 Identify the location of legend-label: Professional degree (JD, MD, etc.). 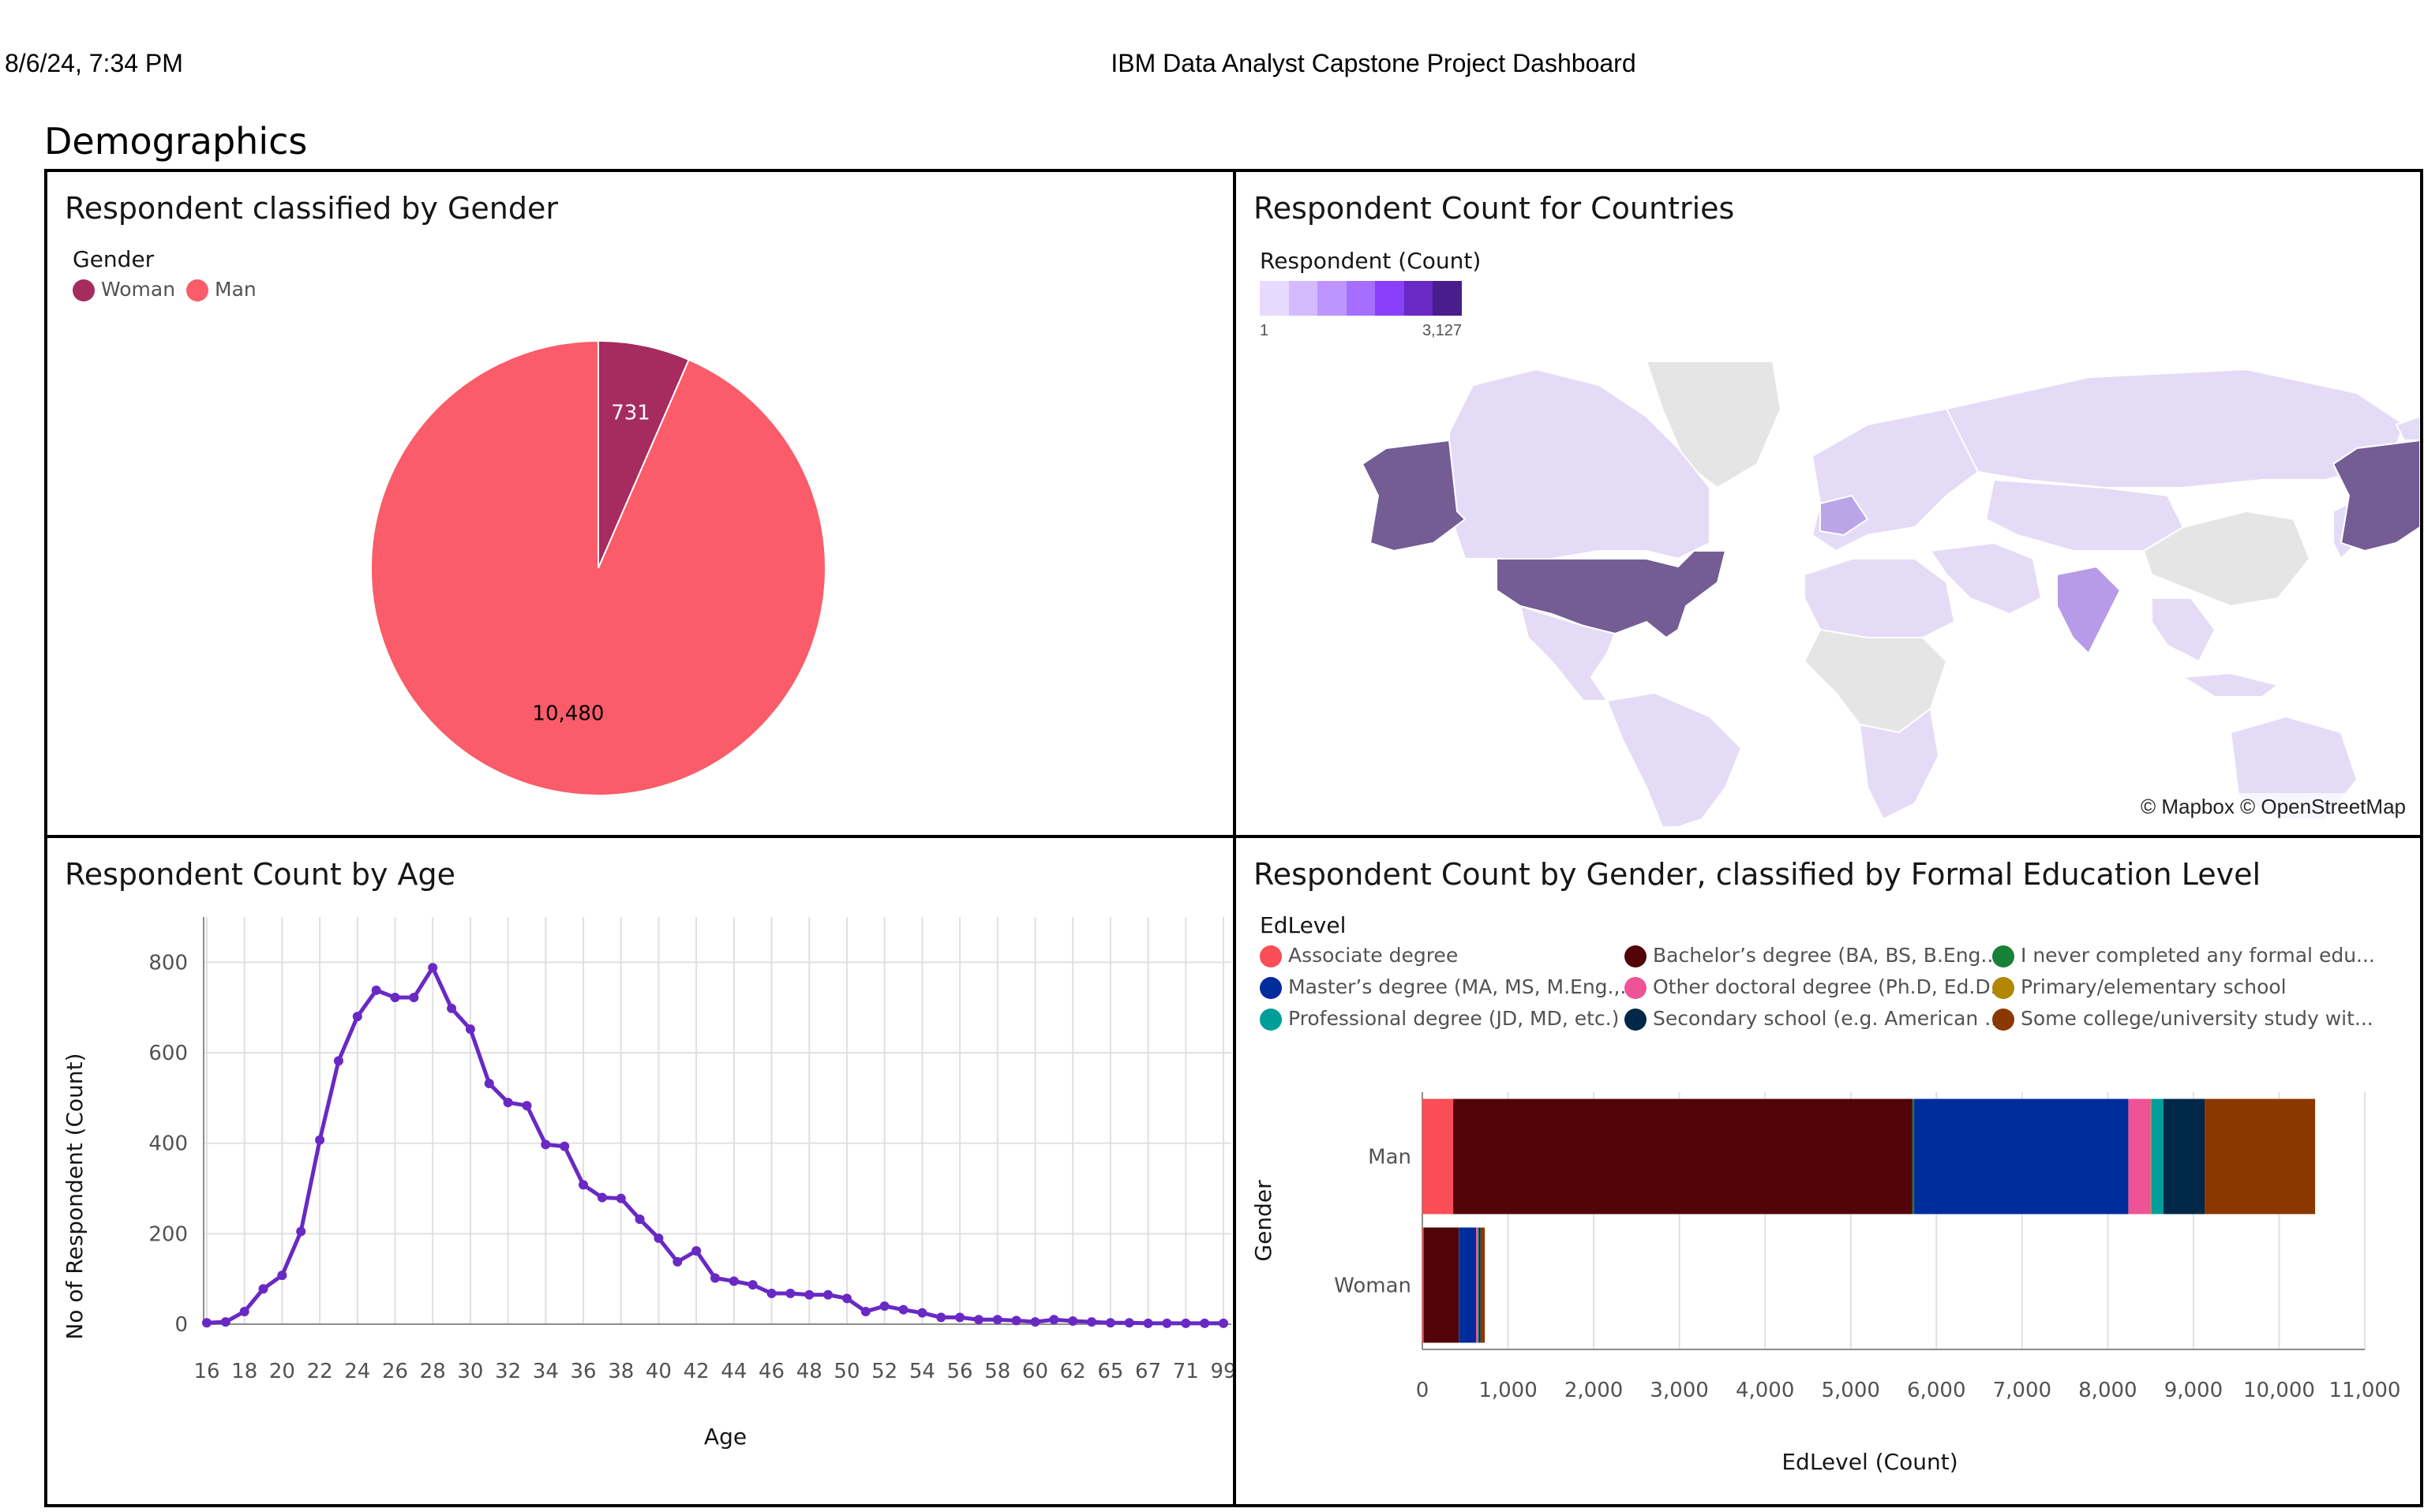
(1454, 1018).